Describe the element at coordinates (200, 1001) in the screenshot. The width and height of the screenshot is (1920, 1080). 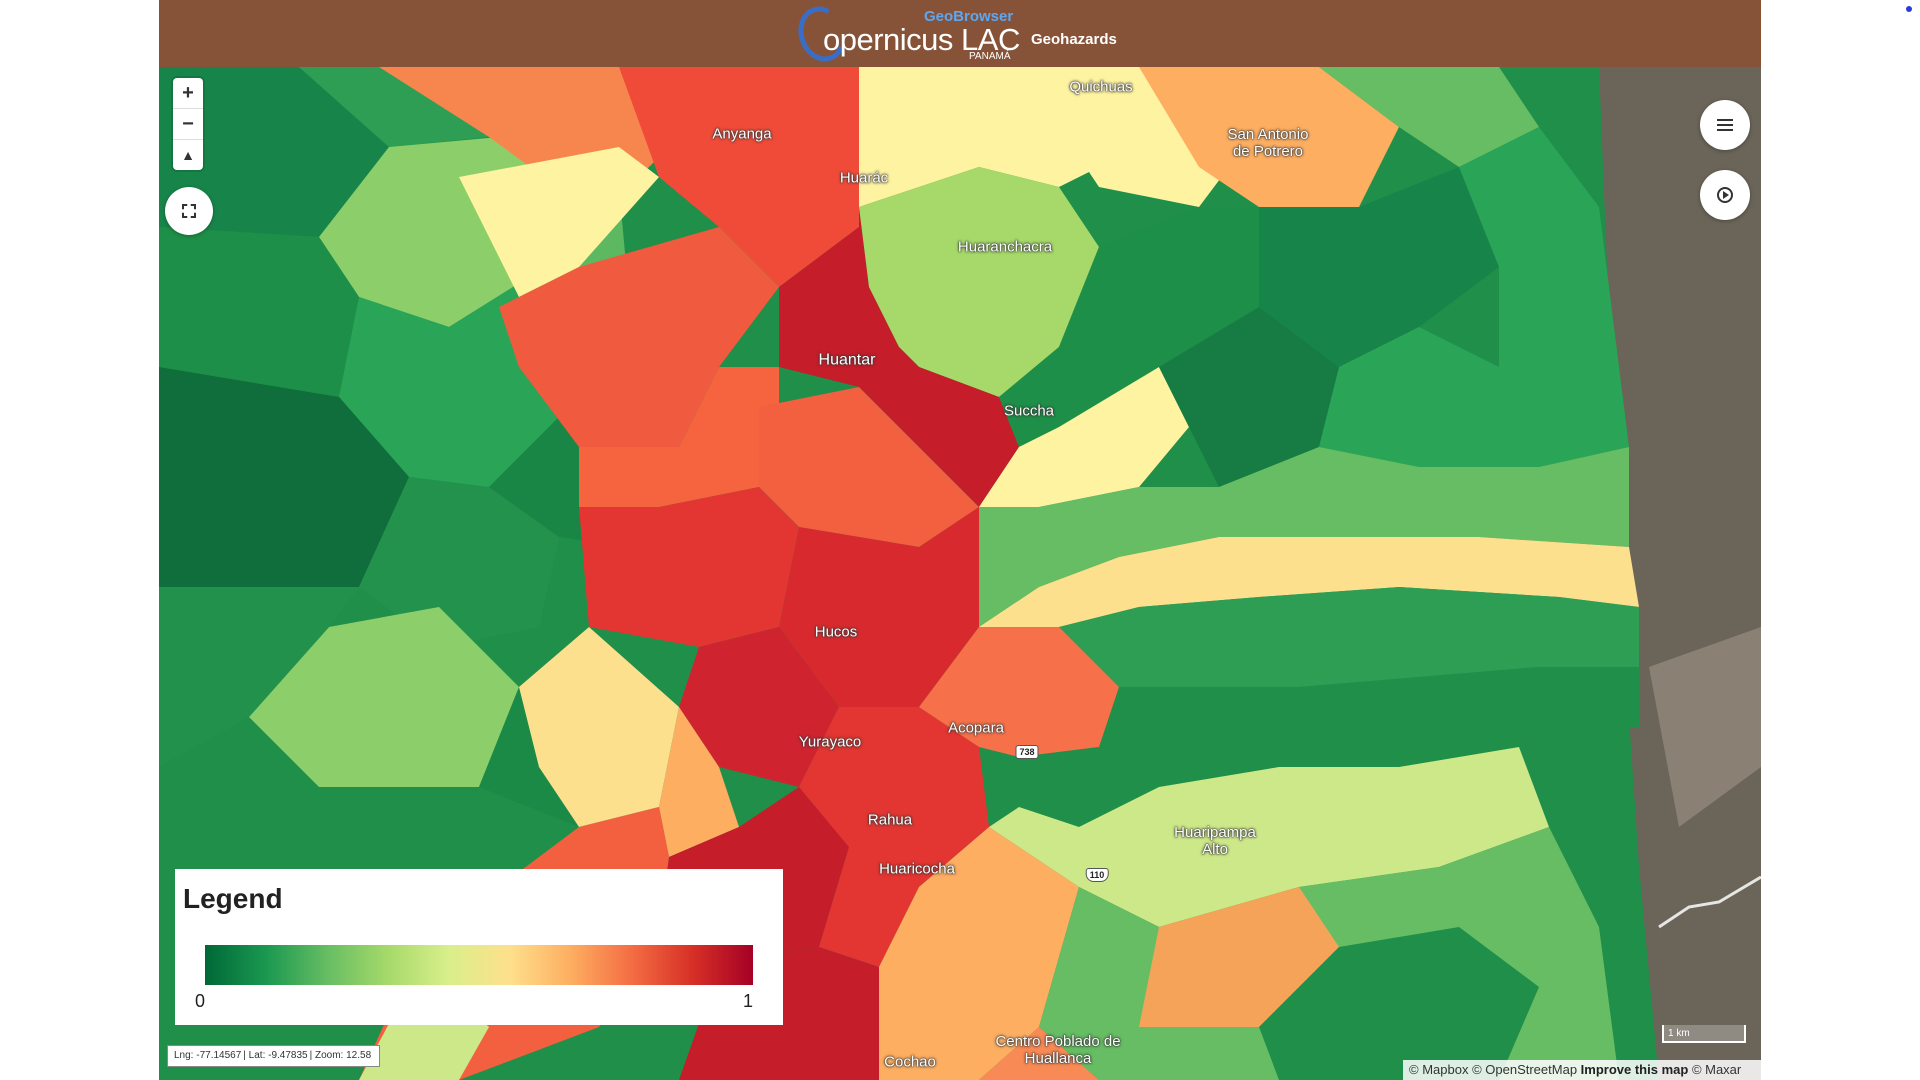
I see `legend-min-label: 0` at that location.